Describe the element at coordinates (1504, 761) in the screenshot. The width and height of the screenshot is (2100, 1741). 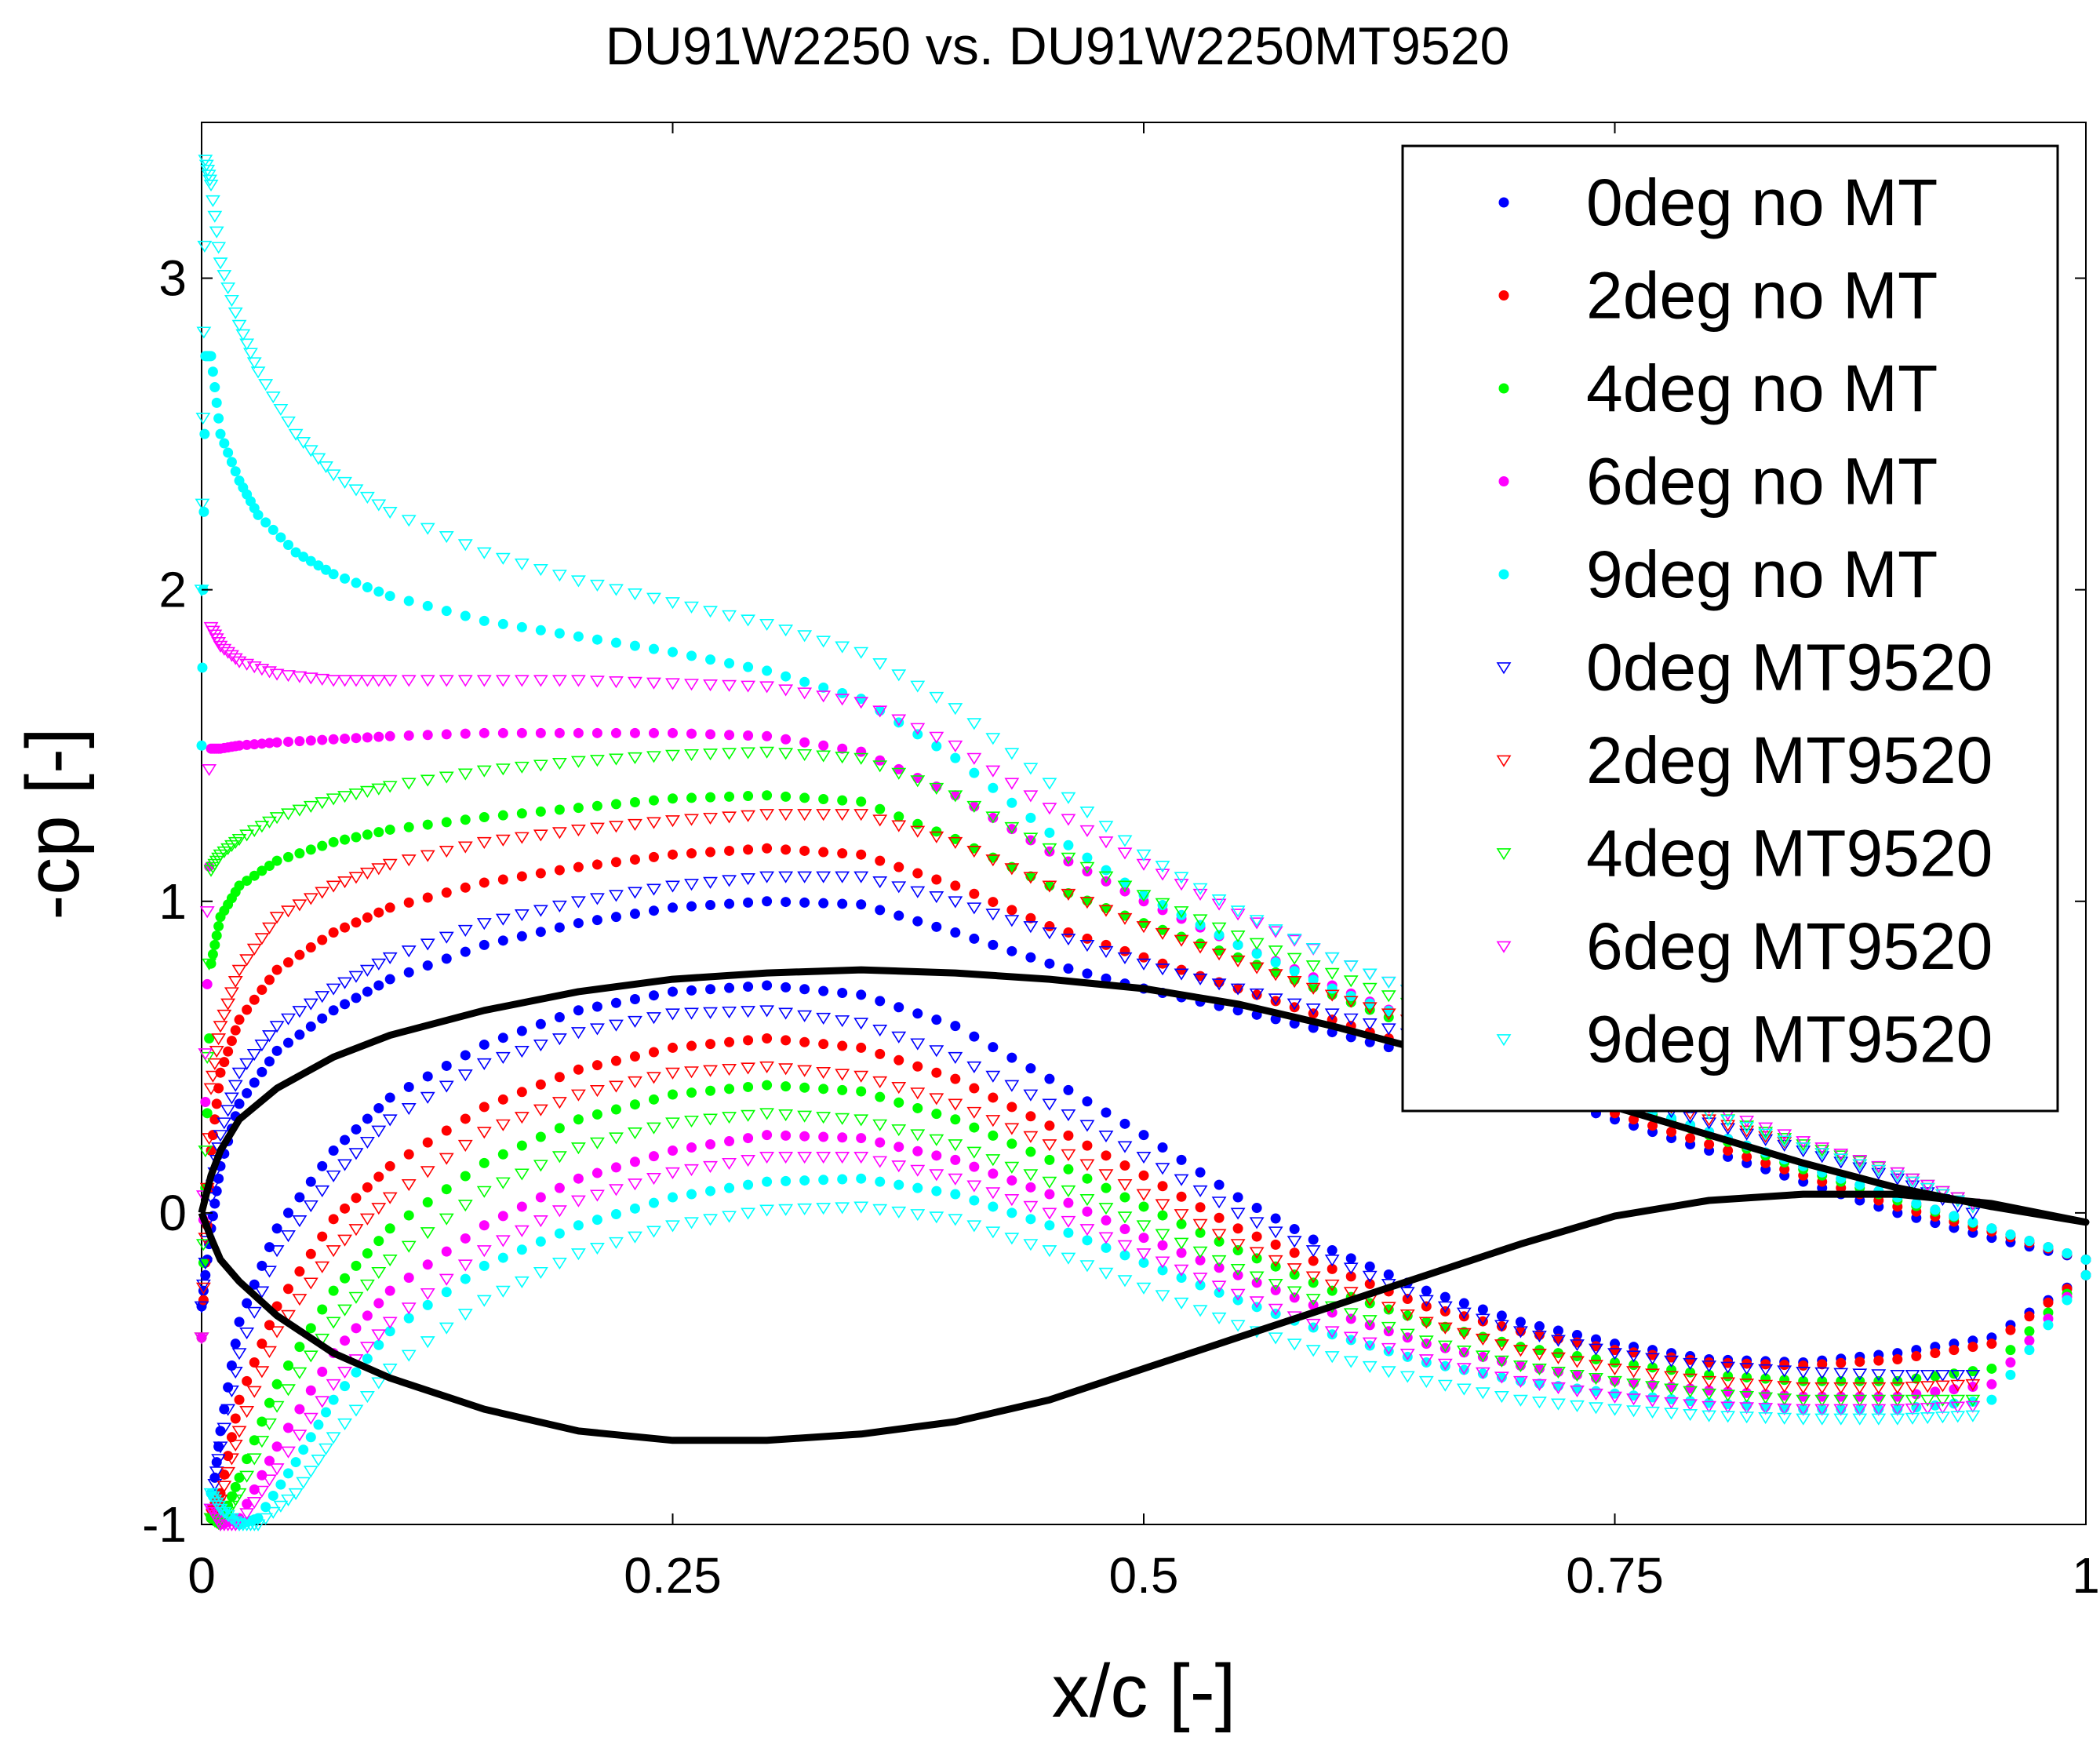
I see `legend-marker` at that location.